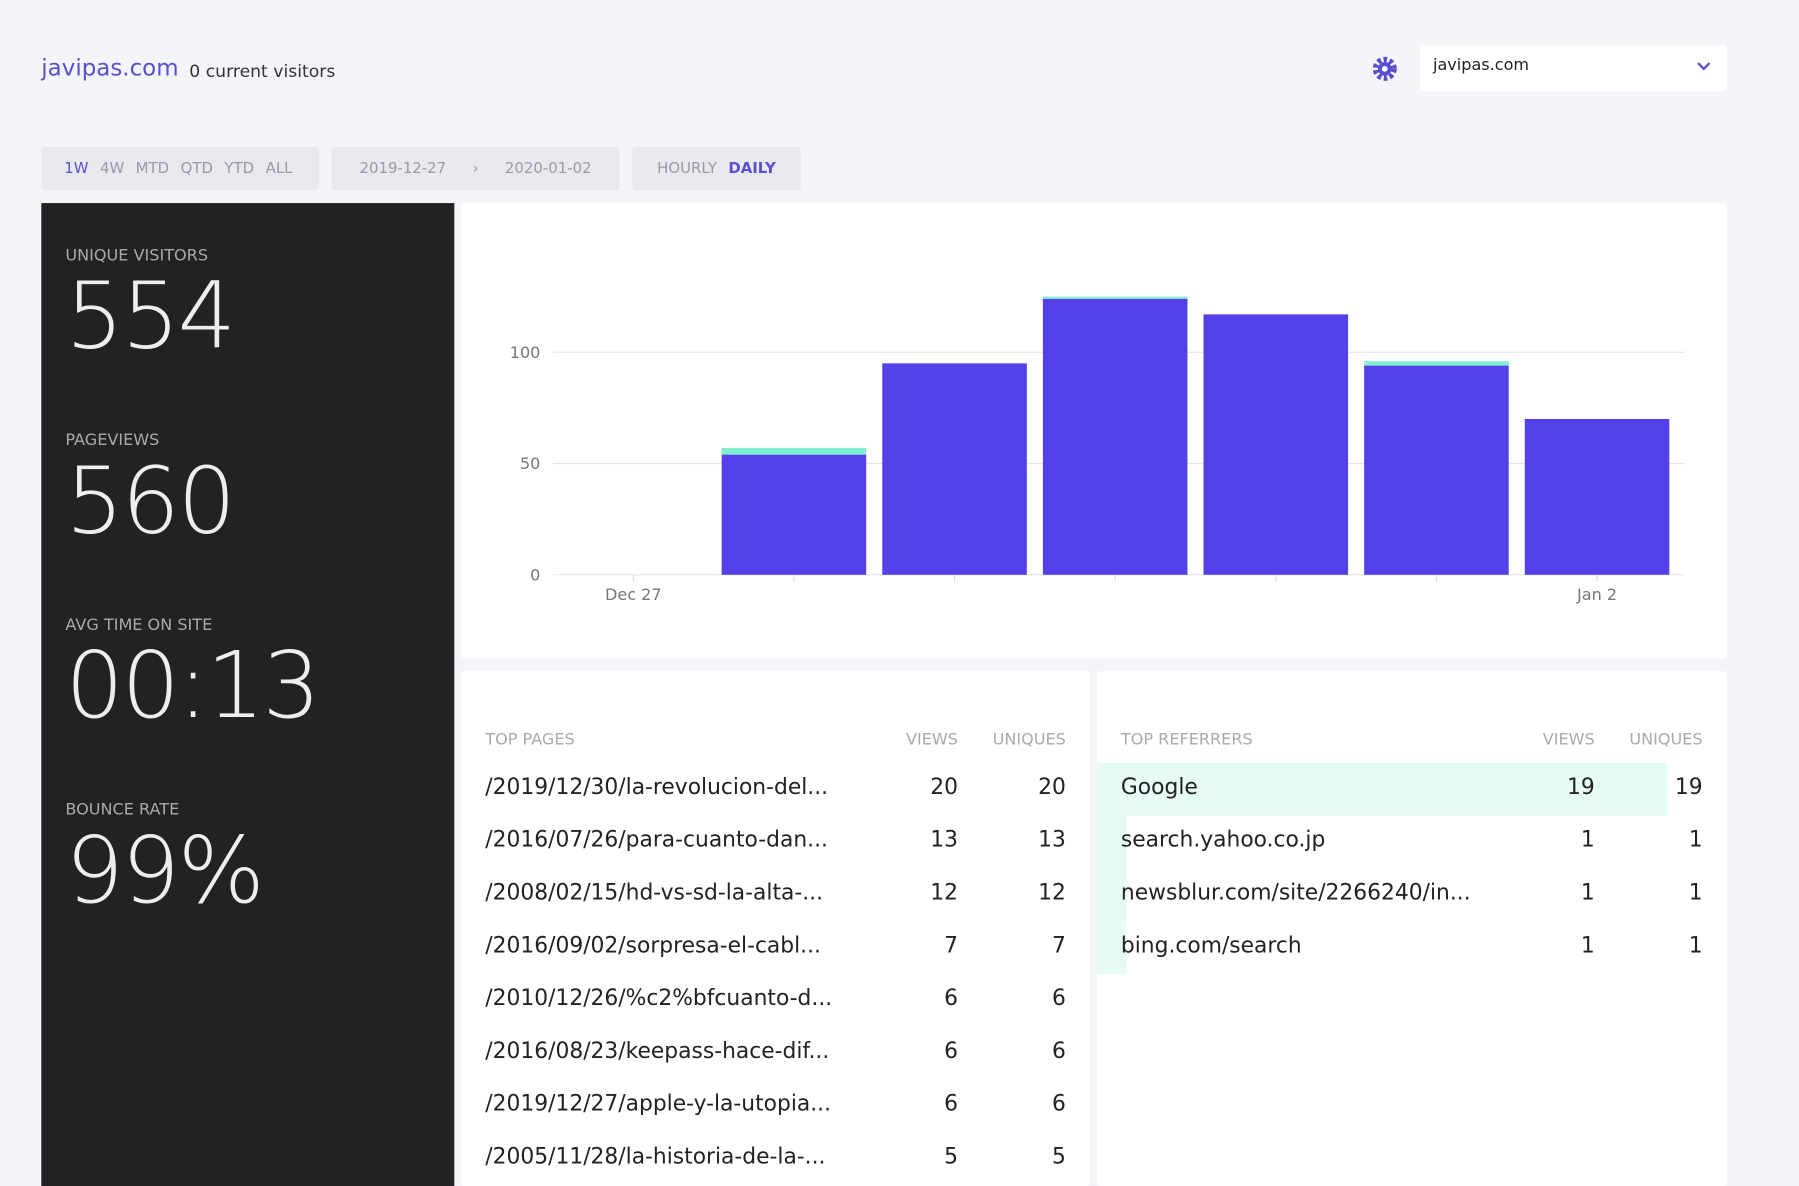 This screenshot has width=1799, height=1186. Describe the element at coordinates (262, 71) in the screenshot. I see `visitors: 0 current visitors` at that location.